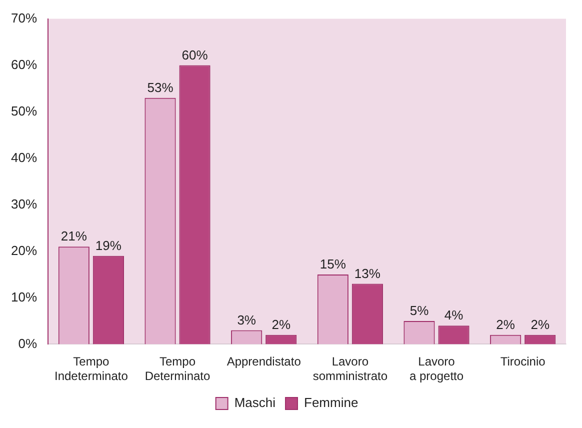 The image size is (582, 428). What do you see at coordinates (24, 64) in the screenshot?
I see `y-tick-label: 60%` at bounding box center [24, 64].